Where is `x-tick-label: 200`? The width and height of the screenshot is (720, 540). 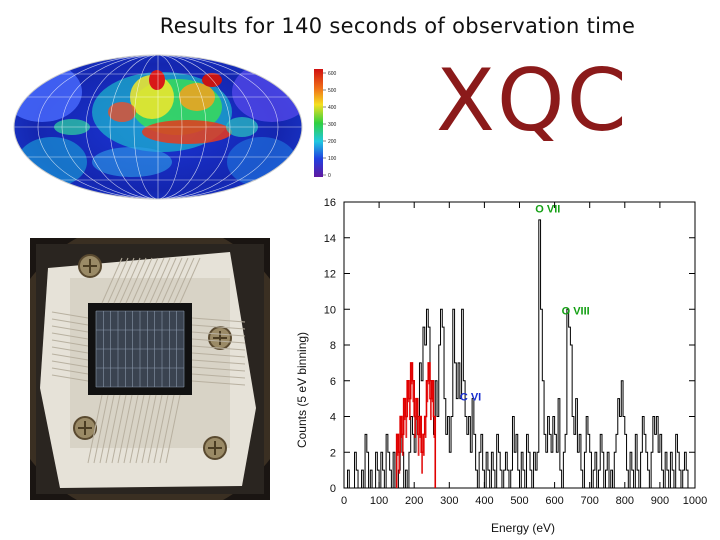
x-tick-label: 200 is located at coordinates (414, 501).